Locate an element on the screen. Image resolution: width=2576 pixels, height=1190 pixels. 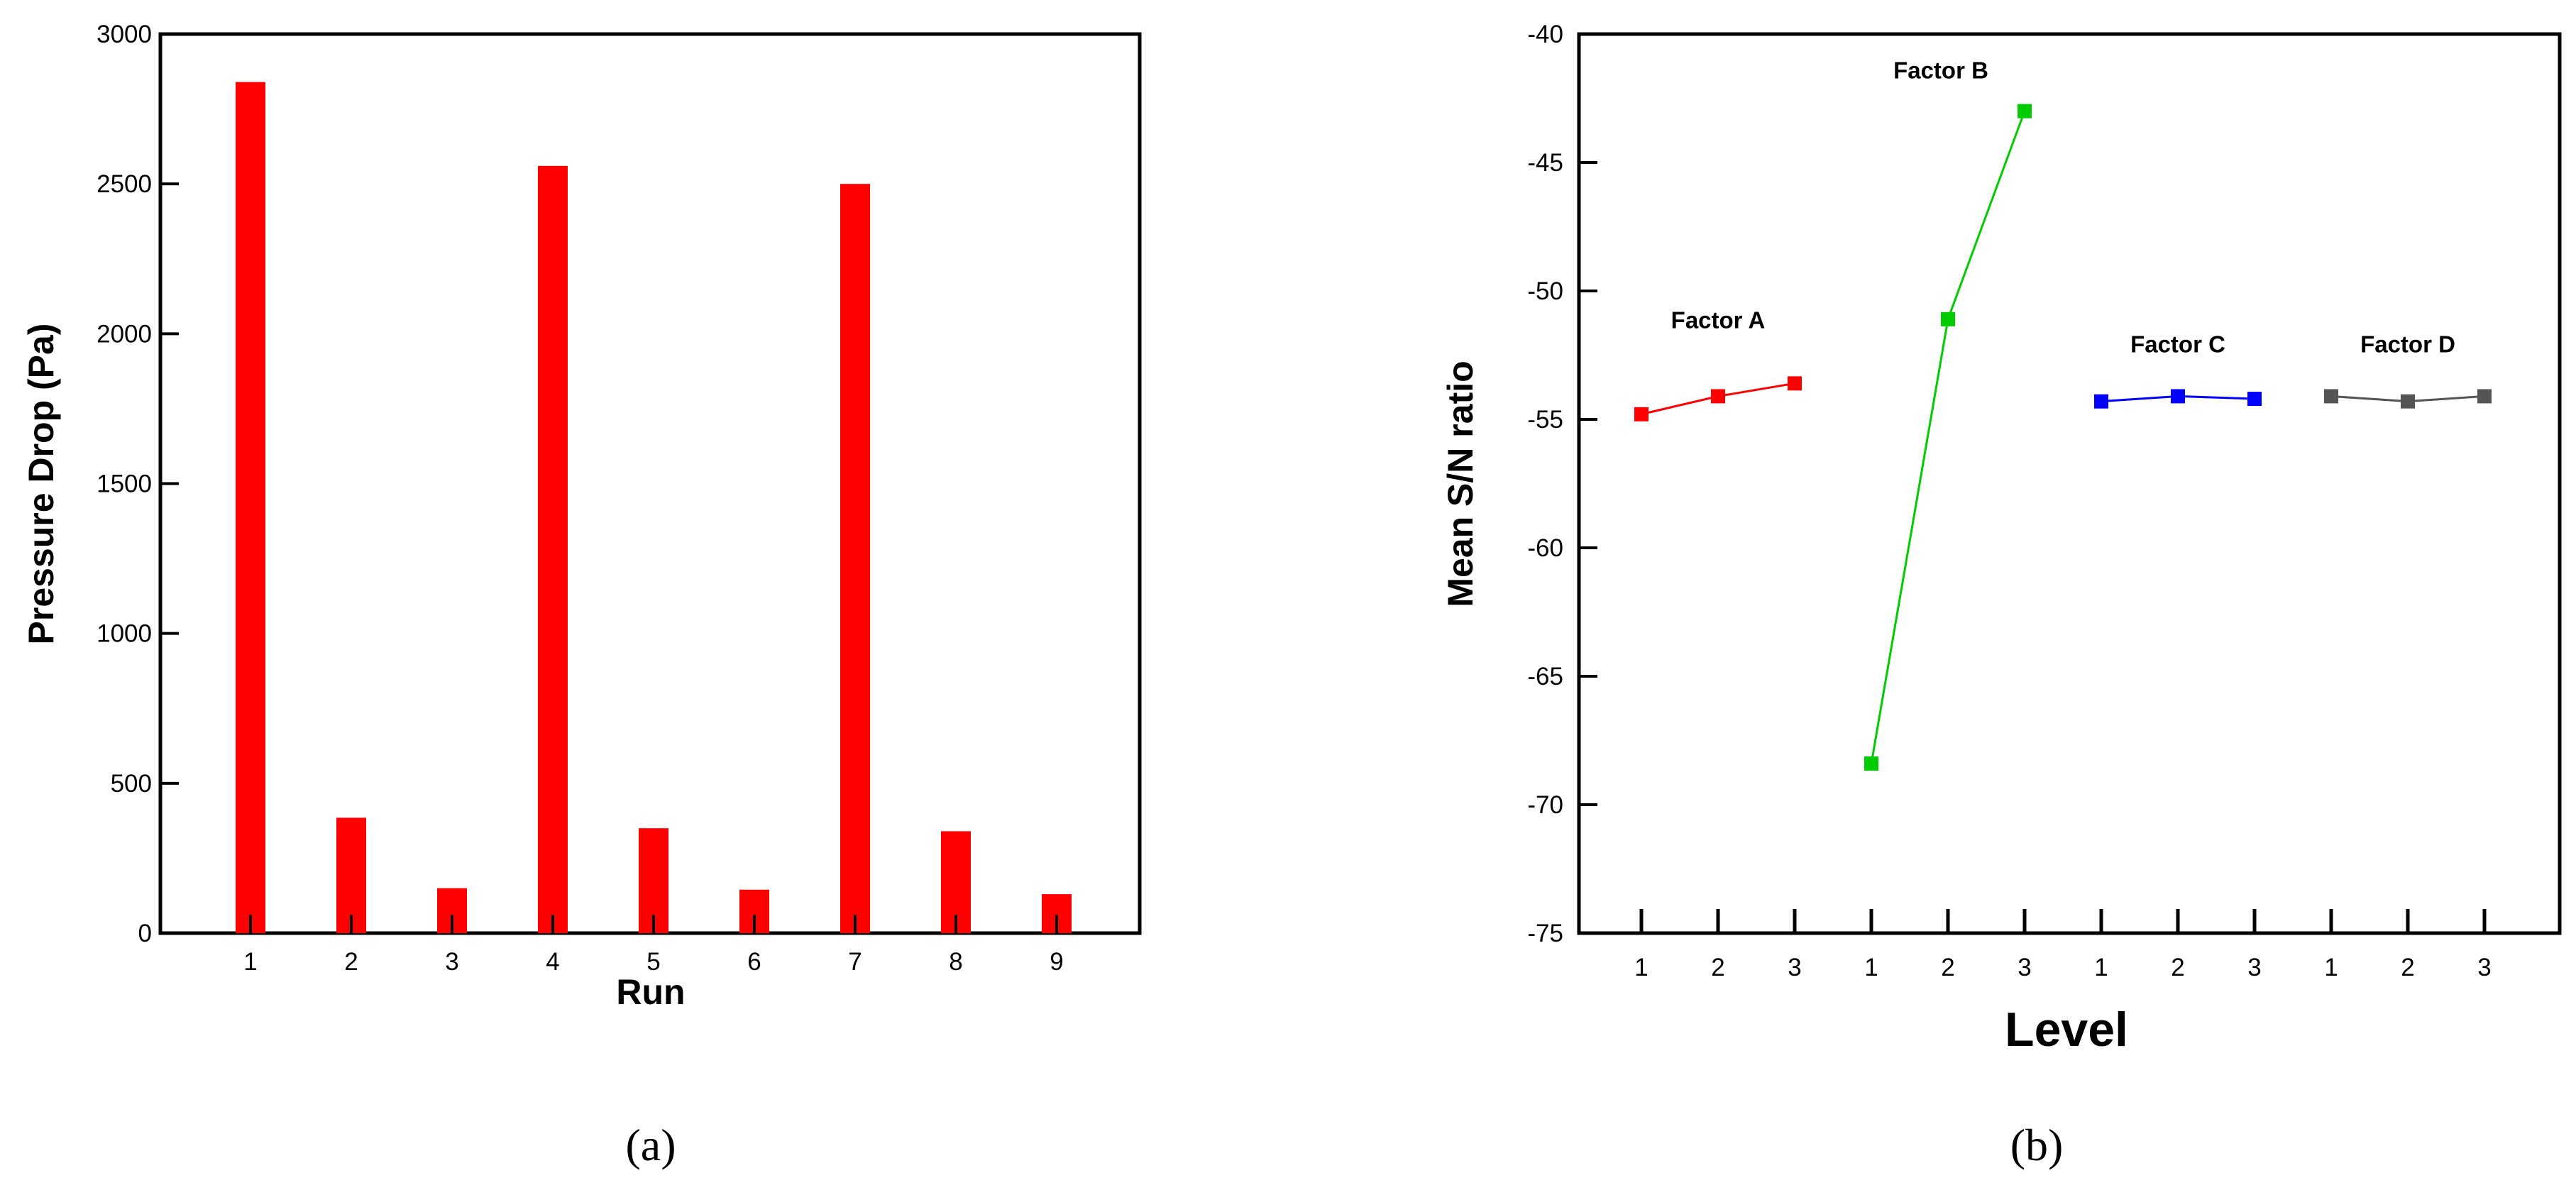
x-axis-ticks: 1 2 3 1 2 3 1 2 3 1 2 3 is located at coordinates (2063, 945).